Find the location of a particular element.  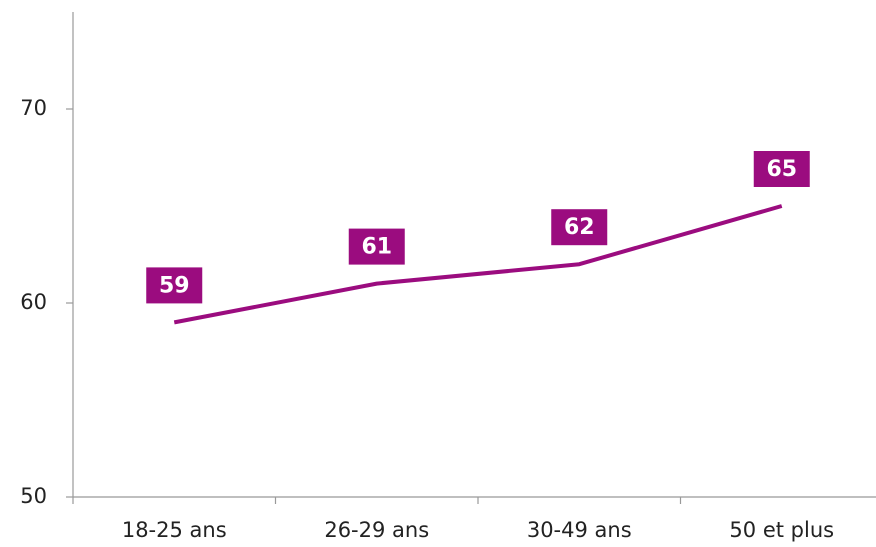

data-label: 61 is located at coordinates (376, 247).